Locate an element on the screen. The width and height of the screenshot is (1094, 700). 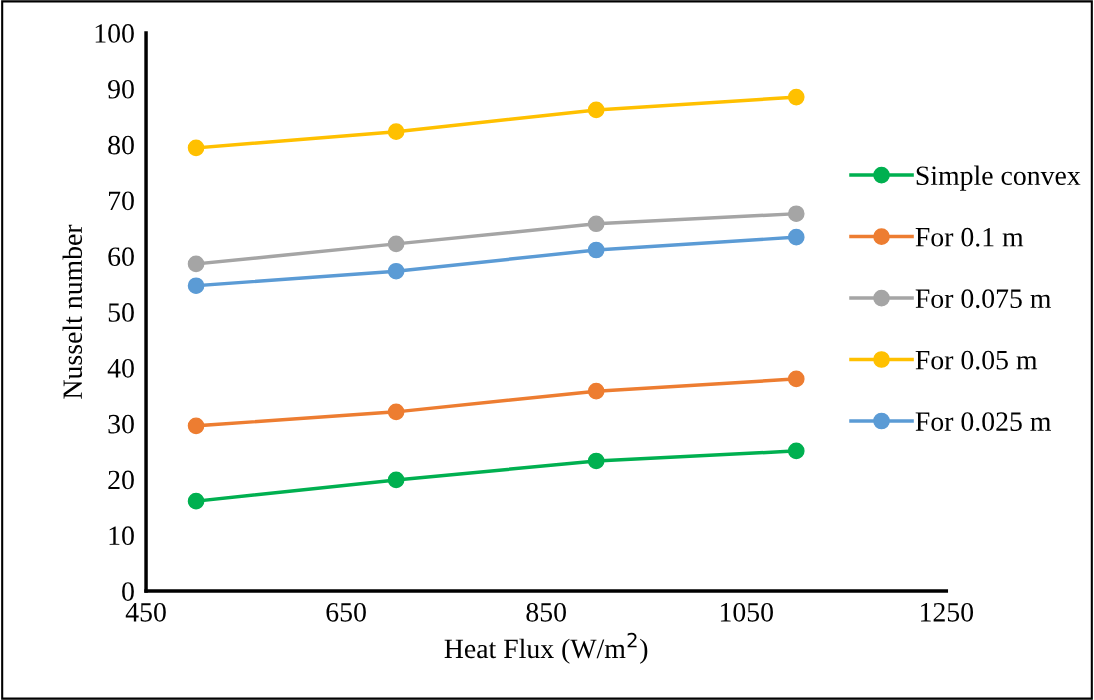
x-tick-label: 450 is located at coordinates (145, 612).